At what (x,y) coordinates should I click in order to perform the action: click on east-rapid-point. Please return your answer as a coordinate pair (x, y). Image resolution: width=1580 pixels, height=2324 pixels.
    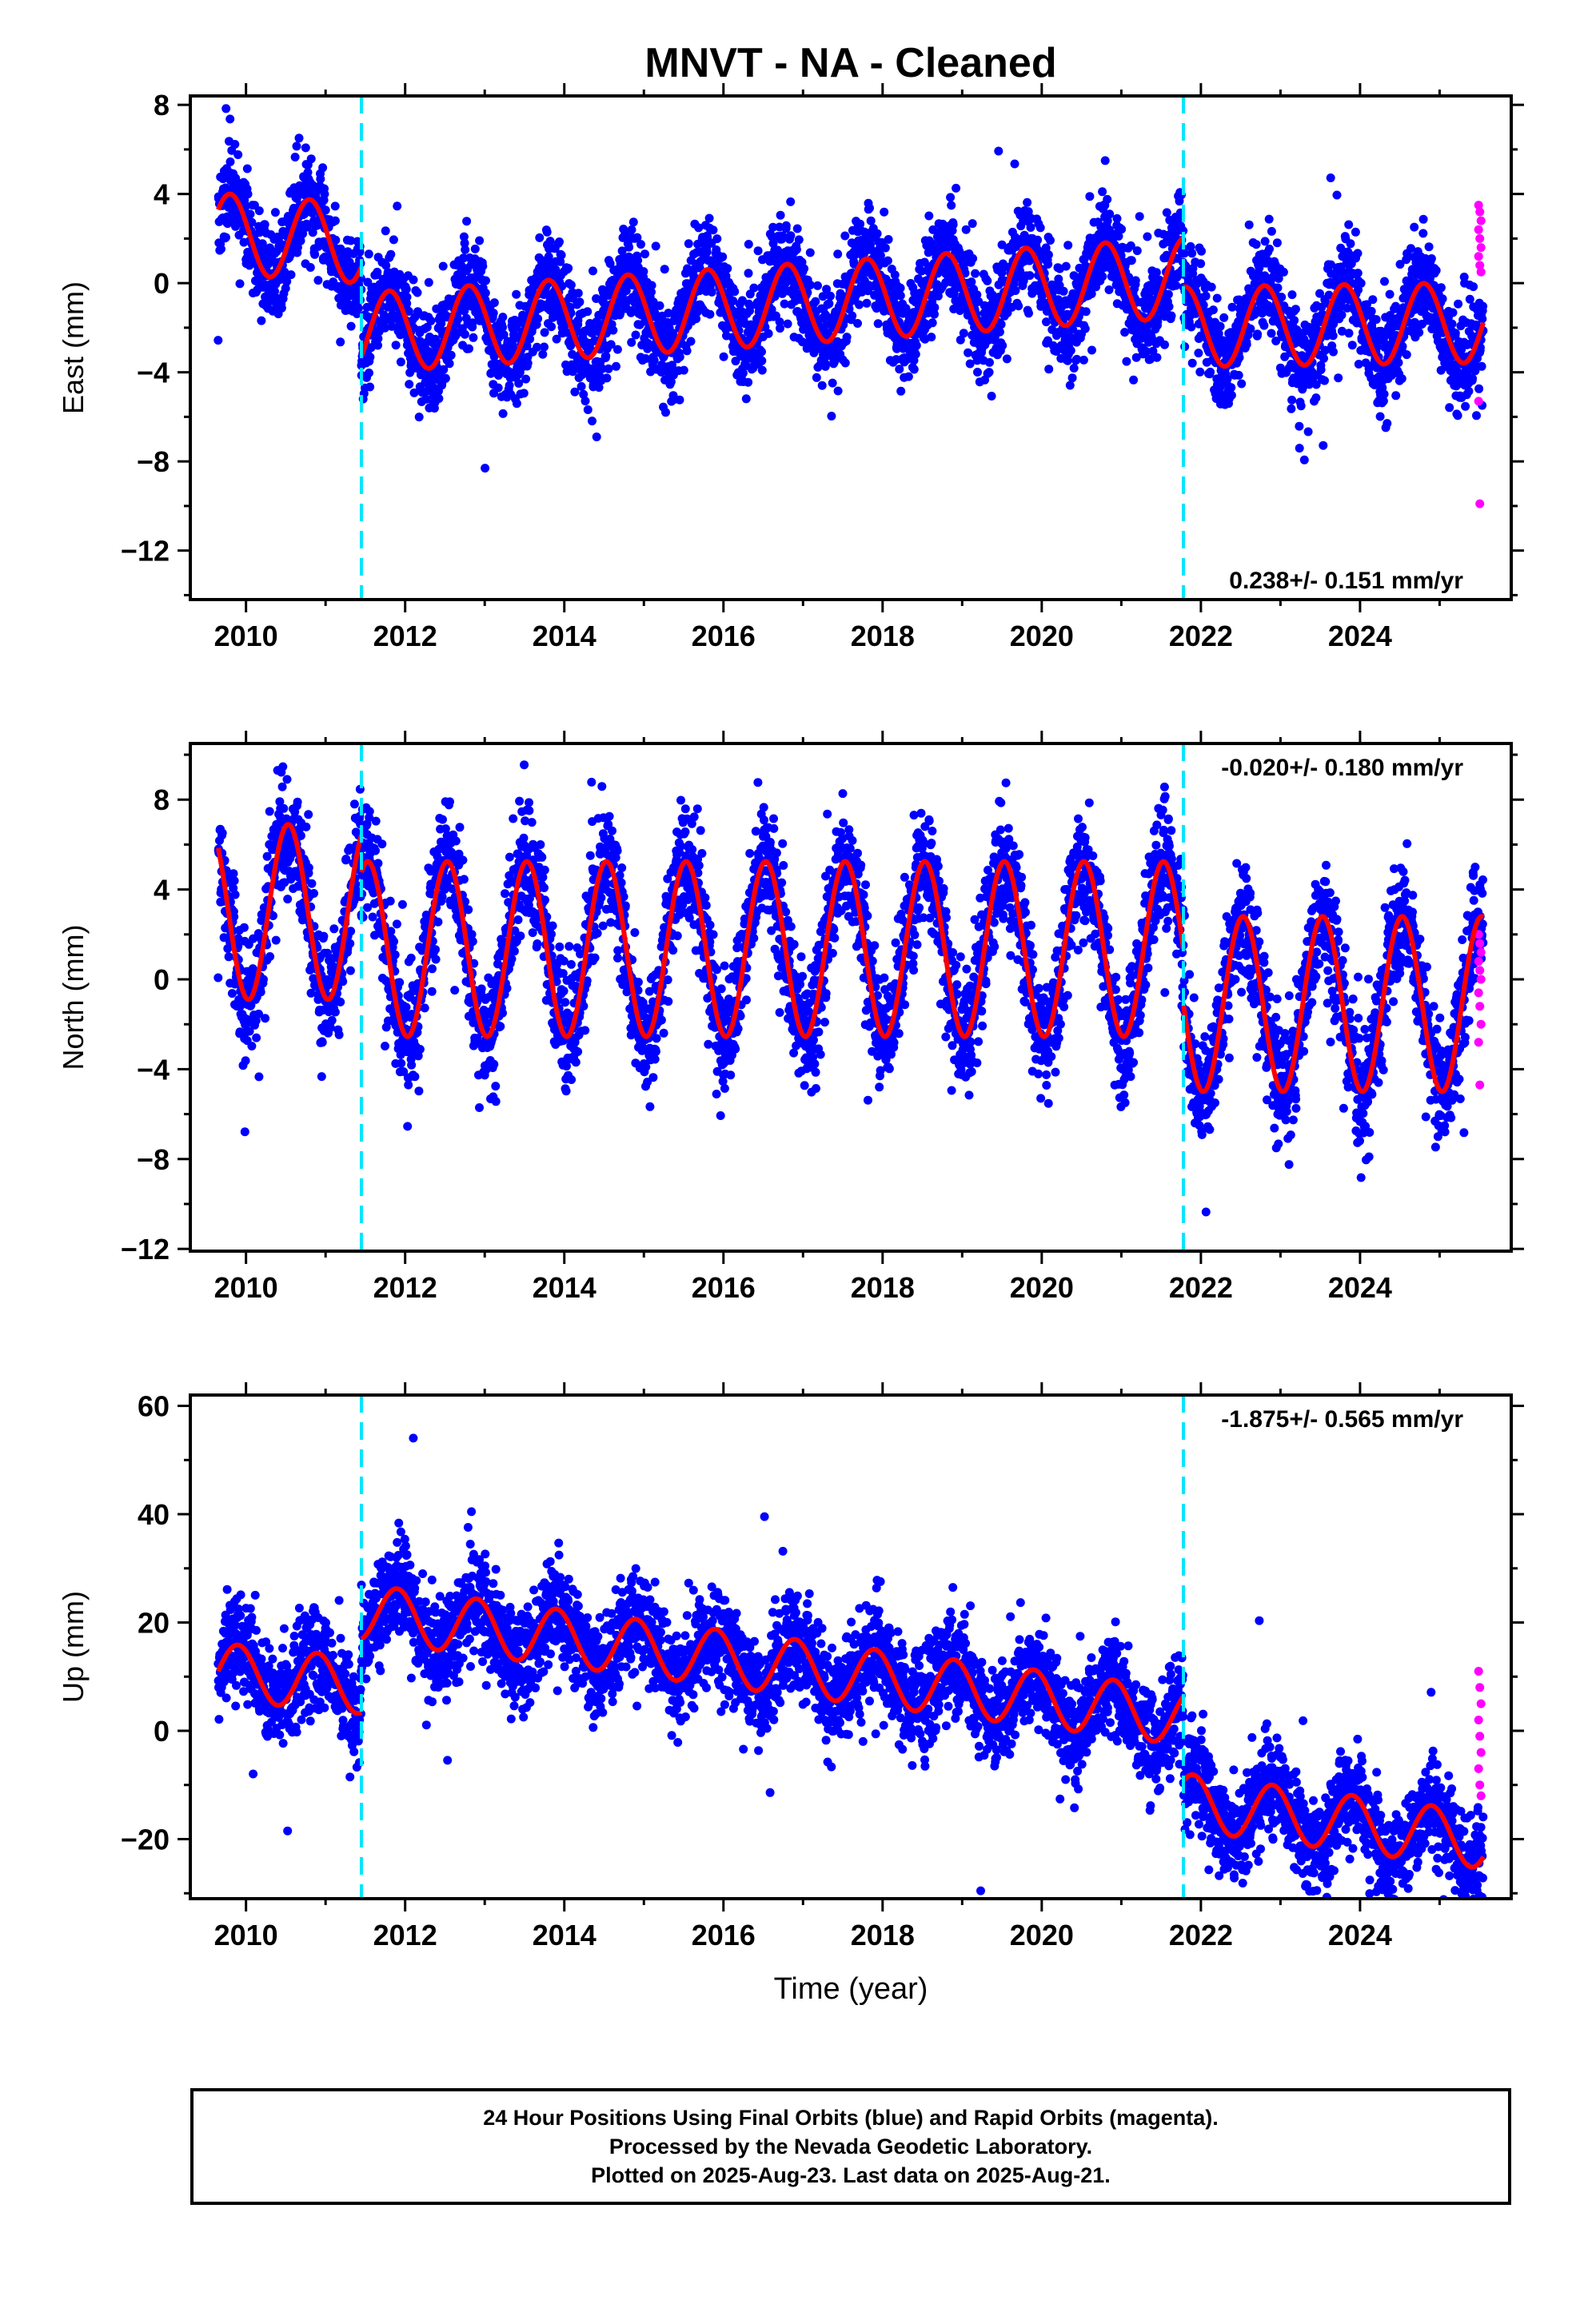
    Looking at the image, I should click on (1480, 239).